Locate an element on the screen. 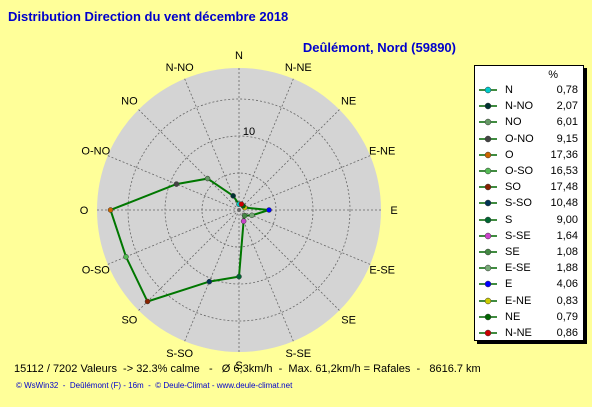 The width and height of the screenshot is (592, 407). legend-unit: % is located at coordinates (553, 75).